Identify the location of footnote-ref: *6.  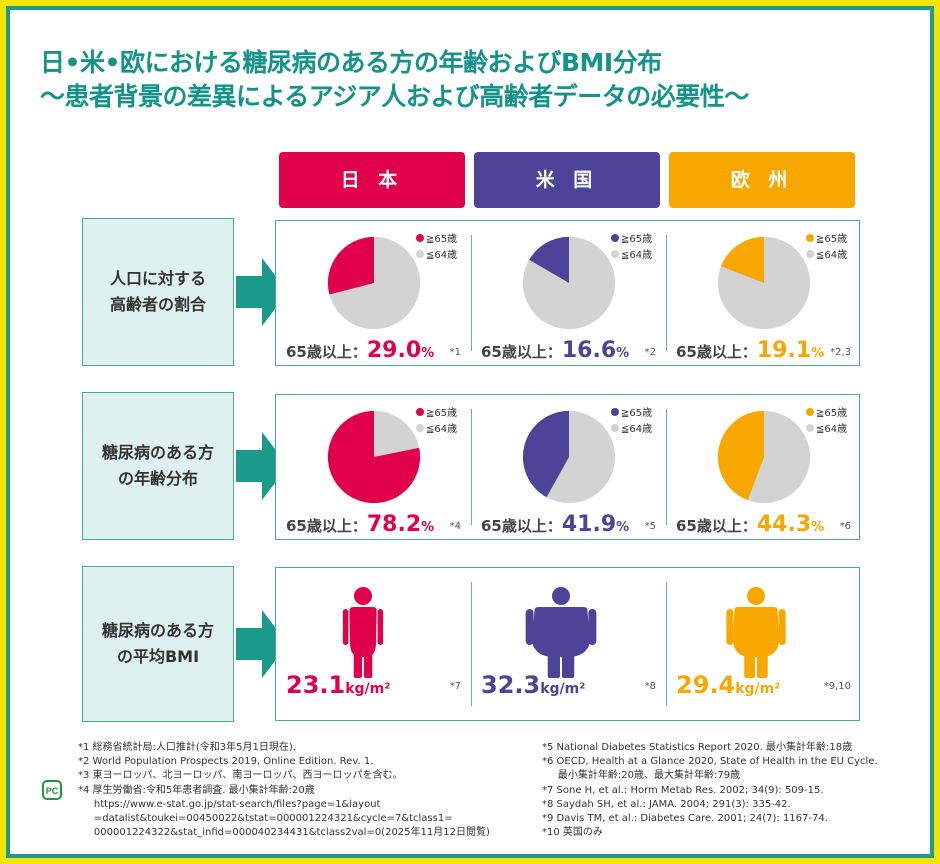
(845, 526).